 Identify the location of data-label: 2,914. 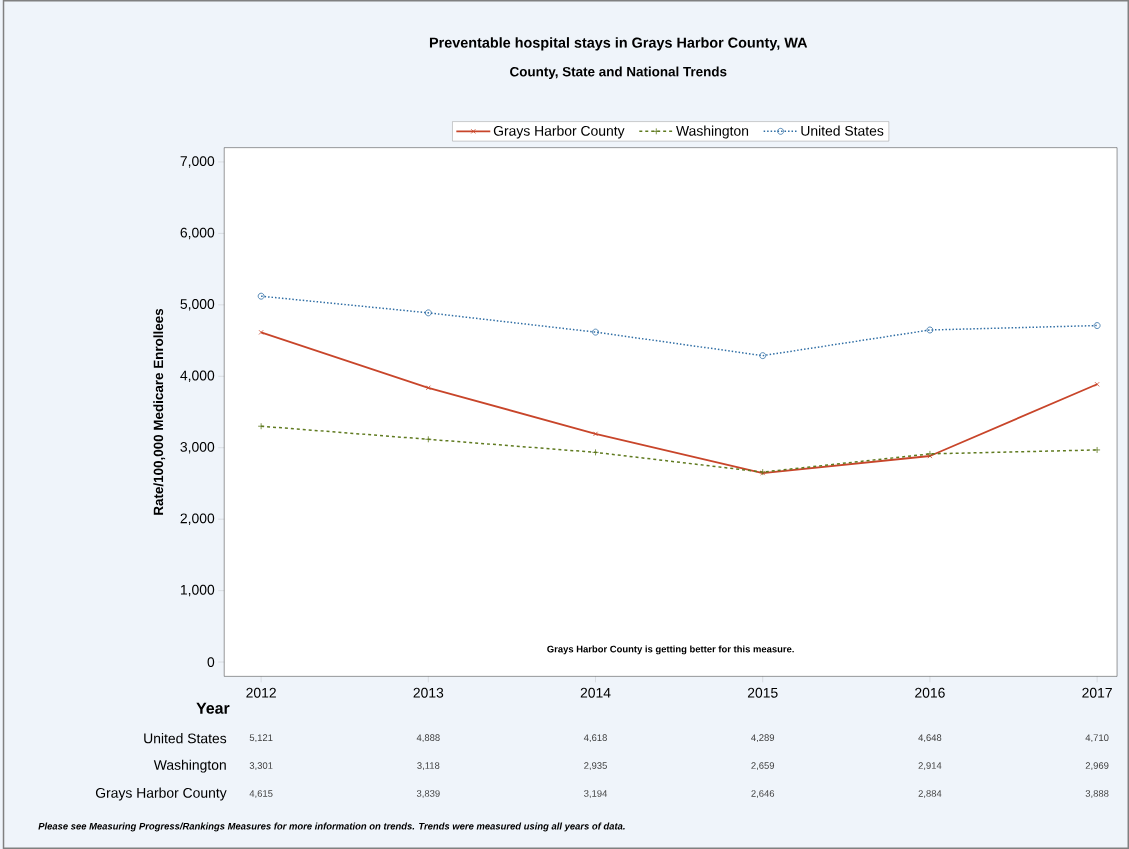
(930, 766).